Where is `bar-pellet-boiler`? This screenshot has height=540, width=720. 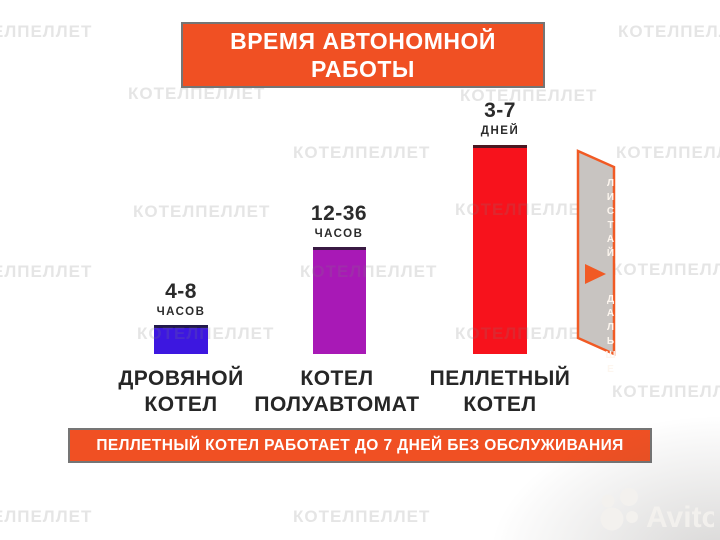
bar-pellet-boiler is located at coordinates (500, 249).